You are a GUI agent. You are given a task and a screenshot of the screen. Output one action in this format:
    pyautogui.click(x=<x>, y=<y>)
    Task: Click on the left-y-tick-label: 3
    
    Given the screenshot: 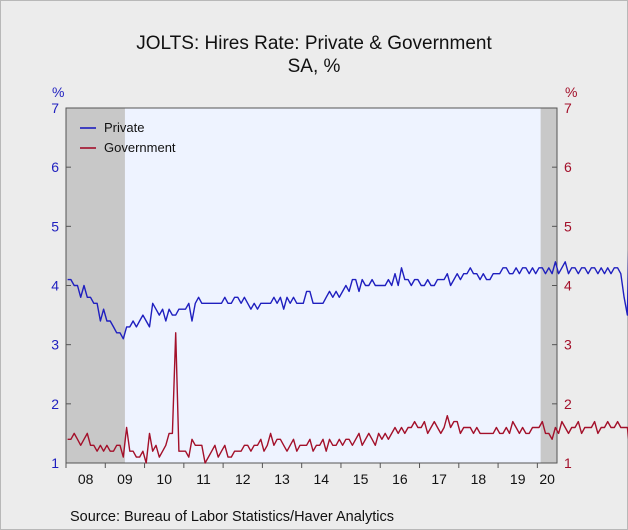 What is the action you would take?
    pyautogui.click(x=55, y=345)
    